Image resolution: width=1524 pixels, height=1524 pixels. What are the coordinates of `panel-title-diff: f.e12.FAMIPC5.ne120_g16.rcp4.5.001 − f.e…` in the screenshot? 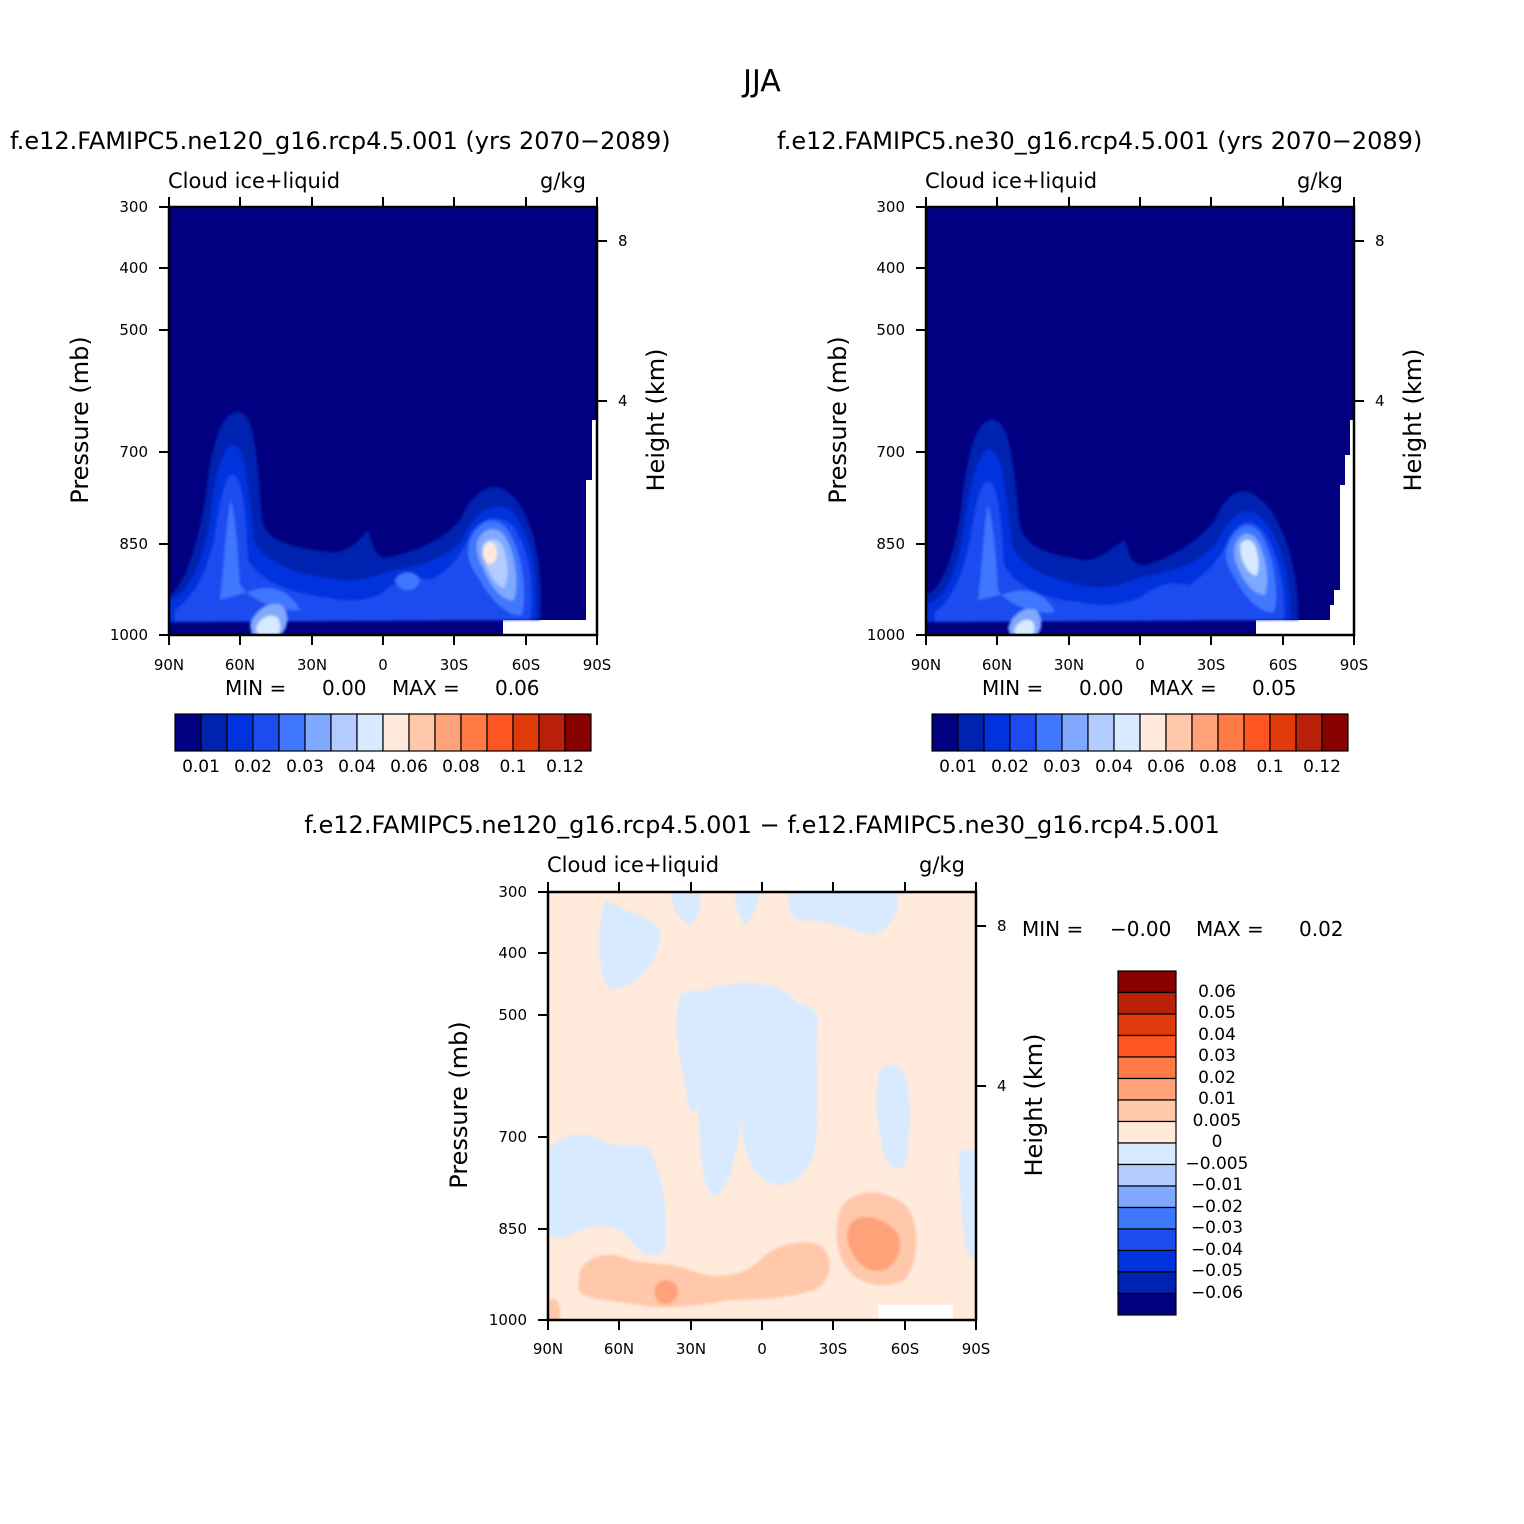 It's located at (762, 825).